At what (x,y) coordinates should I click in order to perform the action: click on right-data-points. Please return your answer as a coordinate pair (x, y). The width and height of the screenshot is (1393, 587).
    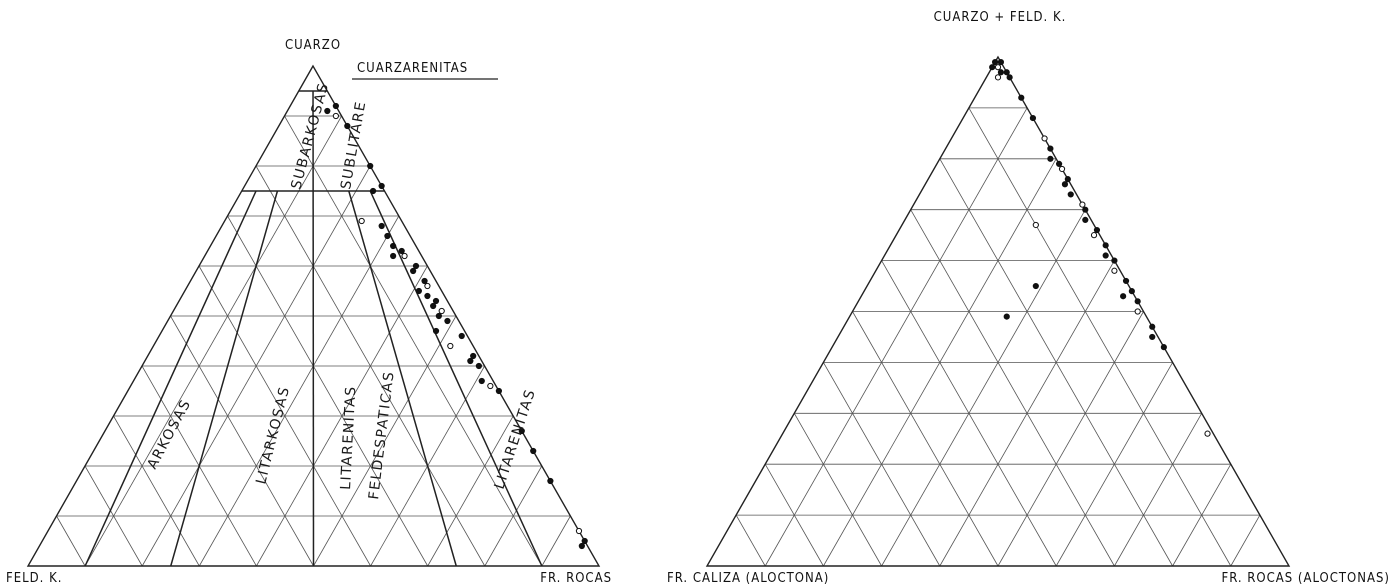
    Looking at the image, I should click on (1100, 247).